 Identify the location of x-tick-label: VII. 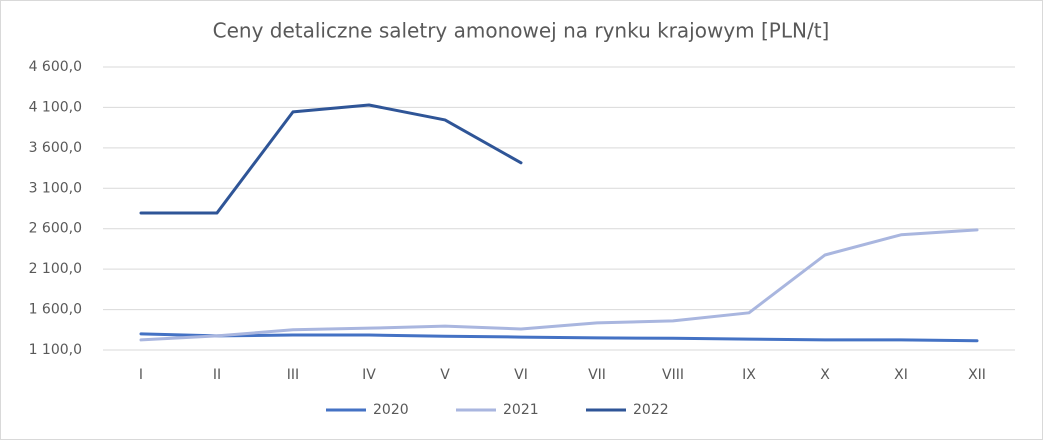
(597, 375).